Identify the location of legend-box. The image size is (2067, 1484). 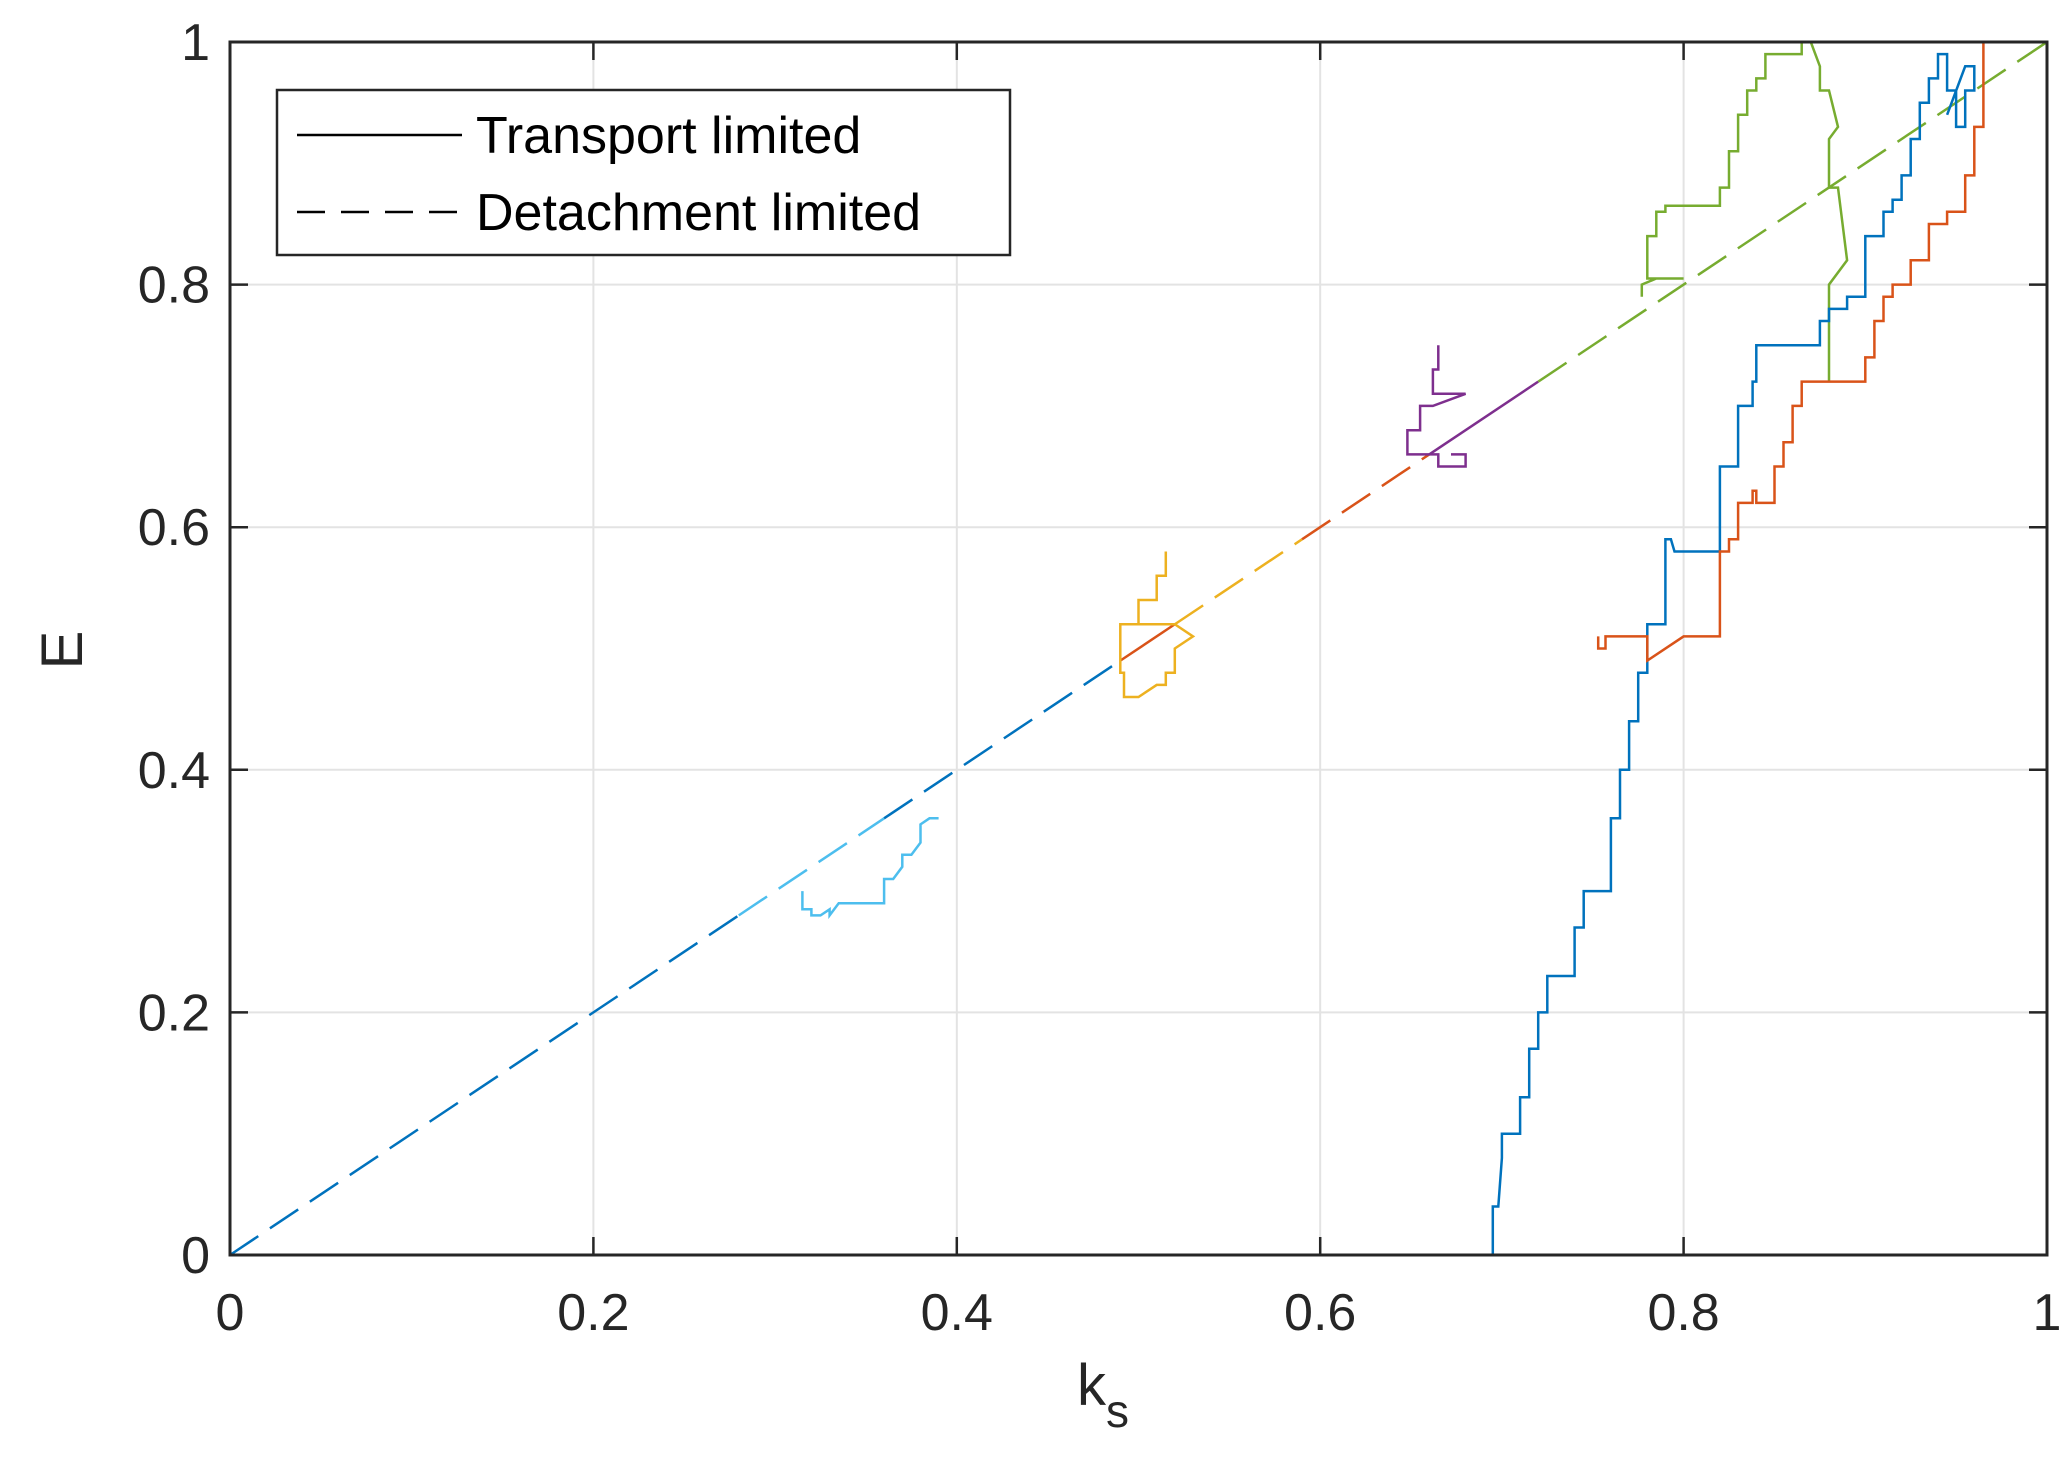
(643, 172).